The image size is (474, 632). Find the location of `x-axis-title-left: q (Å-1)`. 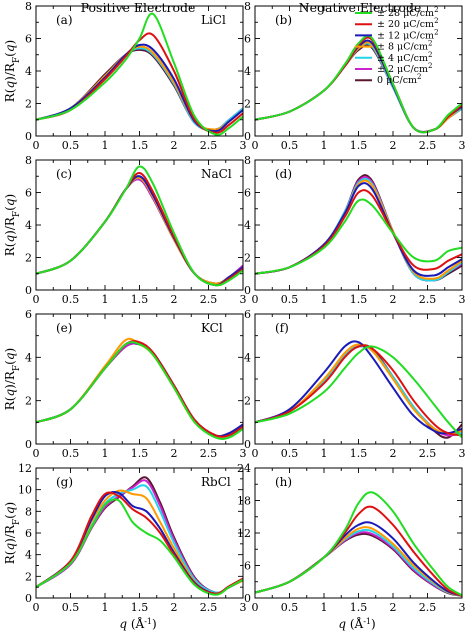

x-axis-title-left: q (Å-1) is located at coordinates (137, 623).